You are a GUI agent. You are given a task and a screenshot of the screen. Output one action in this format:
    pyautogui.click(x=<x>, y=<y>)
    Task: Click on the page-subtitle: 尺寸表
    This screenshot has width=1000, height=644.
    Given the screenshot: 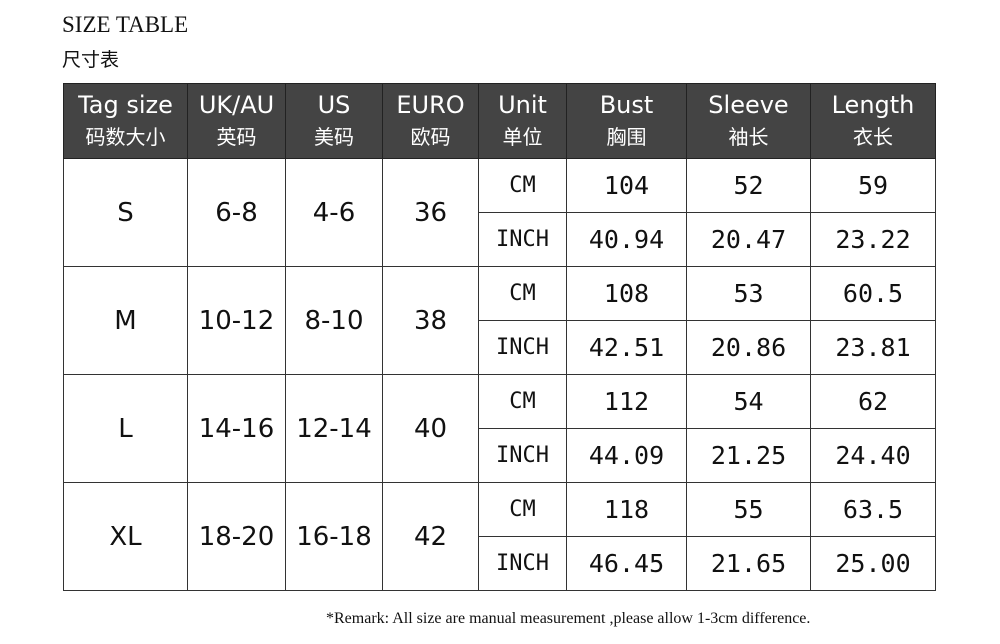 What is the action you would take?
    pyautogui.click(x=91, y=60)
    